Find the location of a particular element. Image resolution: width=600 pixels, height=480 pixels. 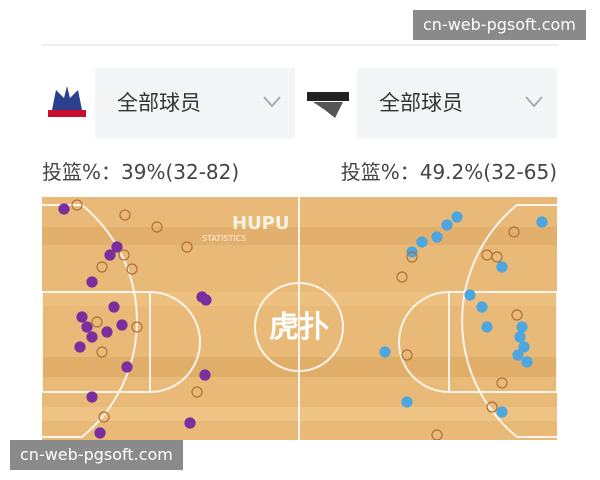

top-card is located at coordinates (300, 23).